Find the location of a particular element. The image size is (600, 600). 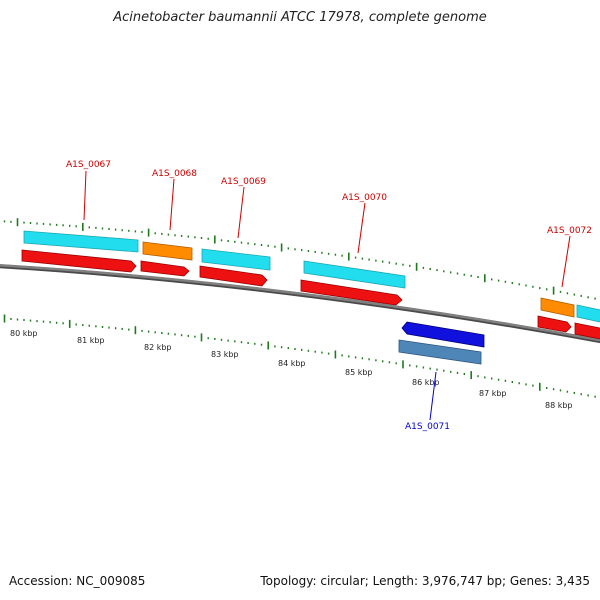

accession-text: Accession: NC_009085 is located at coordinates (77, 581).